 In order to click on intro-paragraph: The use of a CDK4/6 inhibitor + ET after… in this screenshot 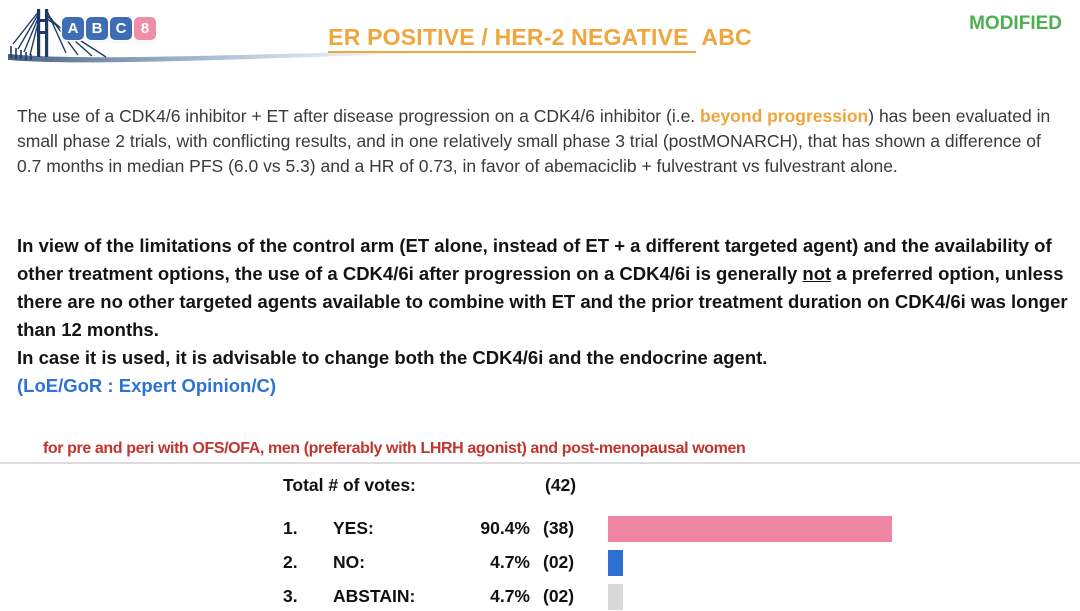, I will do `click(542, 141)`.